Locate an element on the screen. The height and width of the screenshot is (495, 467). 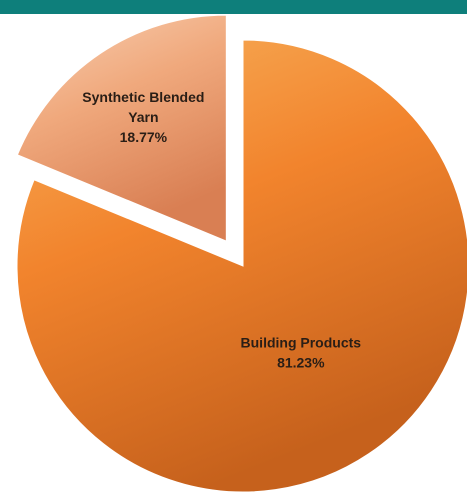
slice-value-label: 81.23% is located at coordinates (301, 362).